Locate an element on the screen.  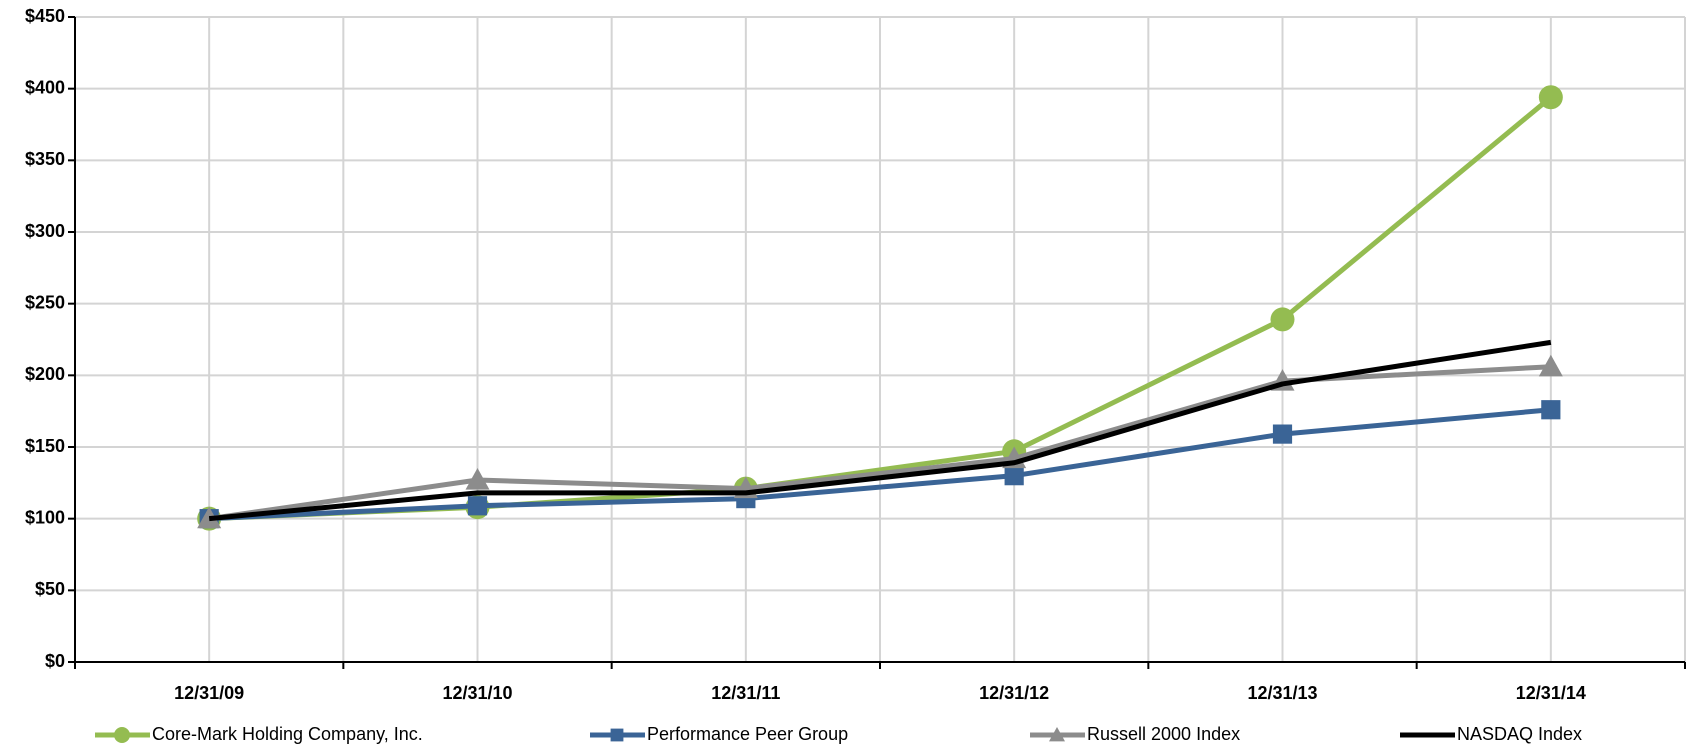
y-tick-label: $0 is located at coordinates (55, 661).